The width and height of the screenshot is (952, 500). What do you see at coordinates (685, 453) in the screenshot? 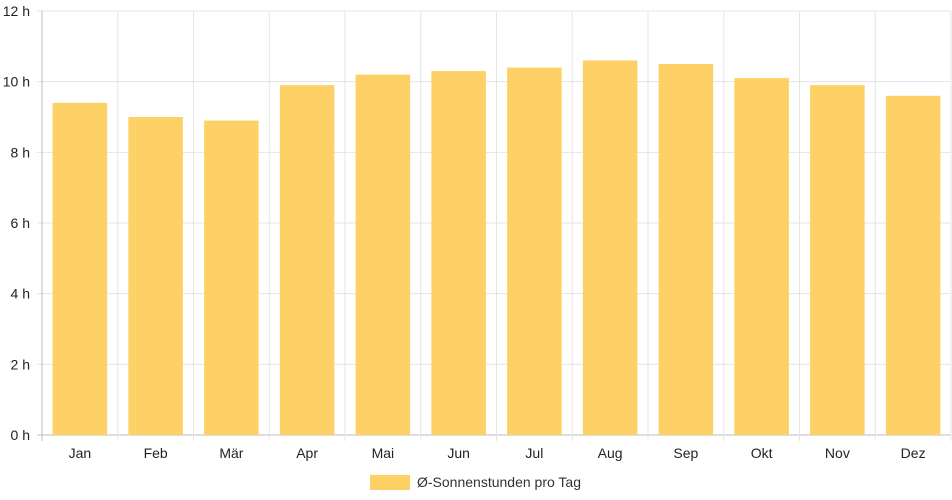
I see `x-tick-label: Sep` at bounding box center [685, 453].